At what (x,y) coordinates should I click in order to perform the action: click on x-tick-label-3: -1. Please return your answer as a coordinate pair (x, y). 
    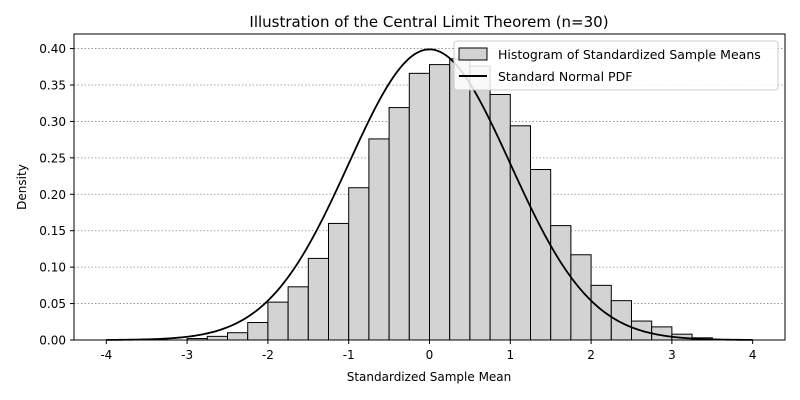
    Looking at the image, I should click on (349, 355).